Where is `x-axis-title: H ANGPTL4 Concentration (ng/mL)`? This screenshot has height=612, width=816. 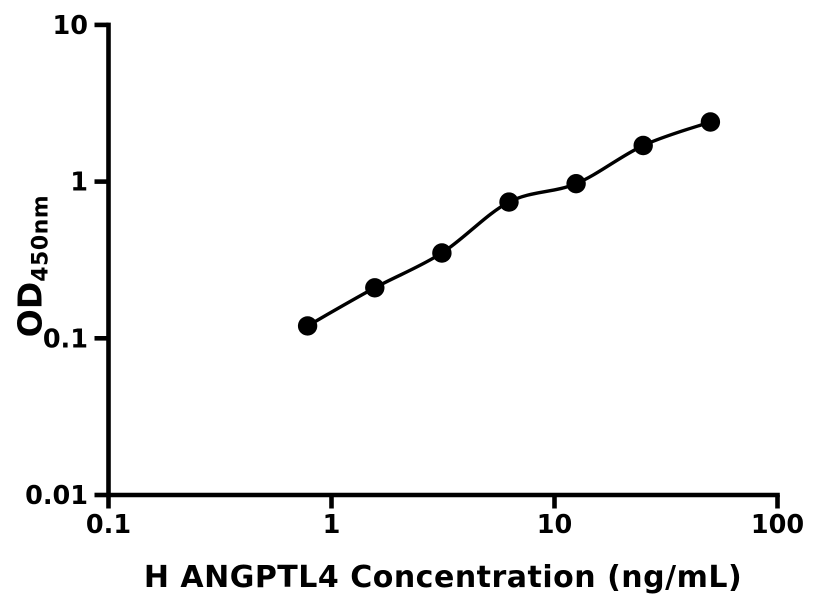
x-axis-title: H ANGPTL4 Concentration (ng/mL) is located at coordinates (443, 577).